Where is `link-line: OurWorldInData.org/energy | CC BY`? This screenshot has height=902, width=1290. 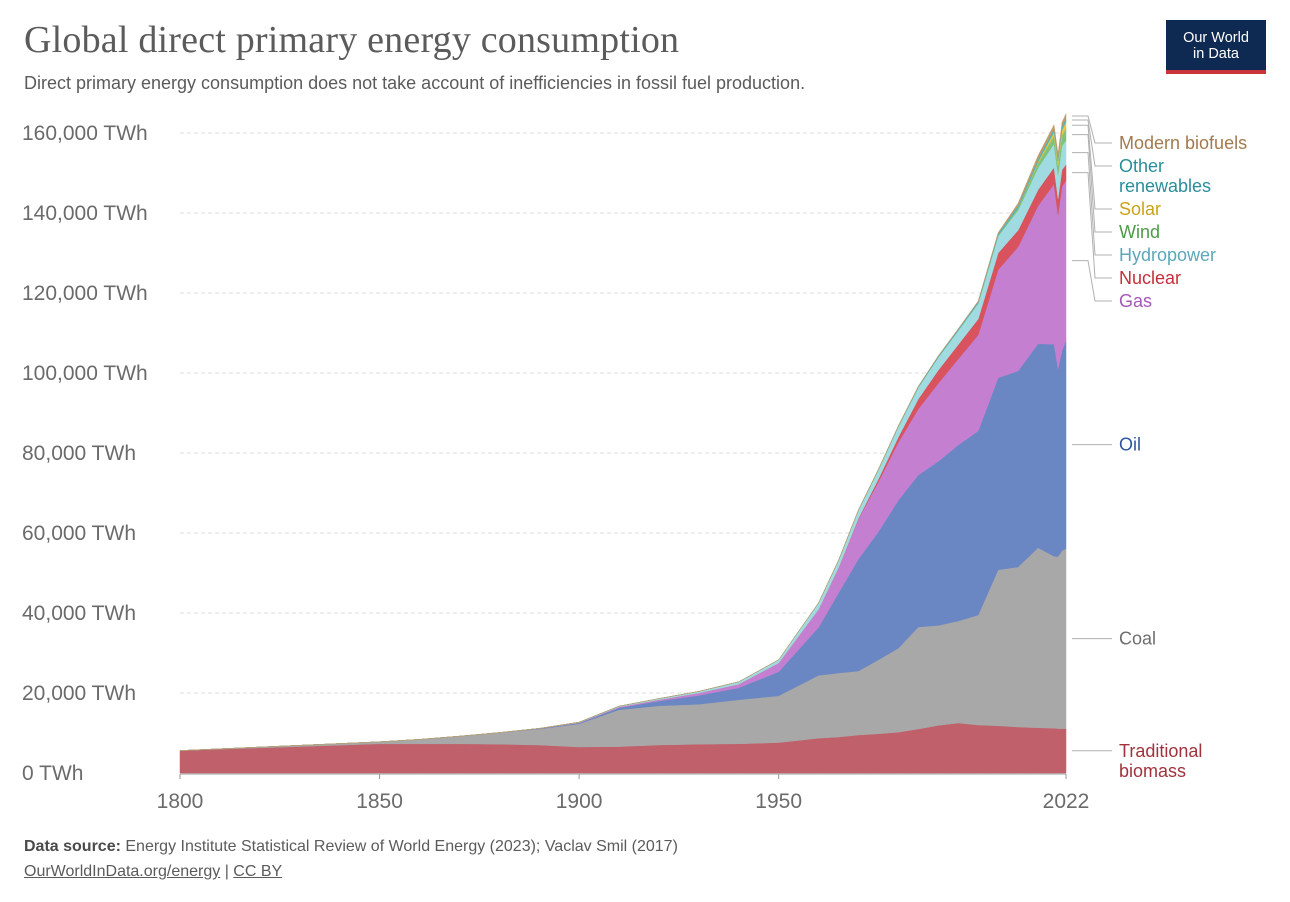 link-line: OurWorldInData.org/energy | CC BY is located at coordinates (351, 871).